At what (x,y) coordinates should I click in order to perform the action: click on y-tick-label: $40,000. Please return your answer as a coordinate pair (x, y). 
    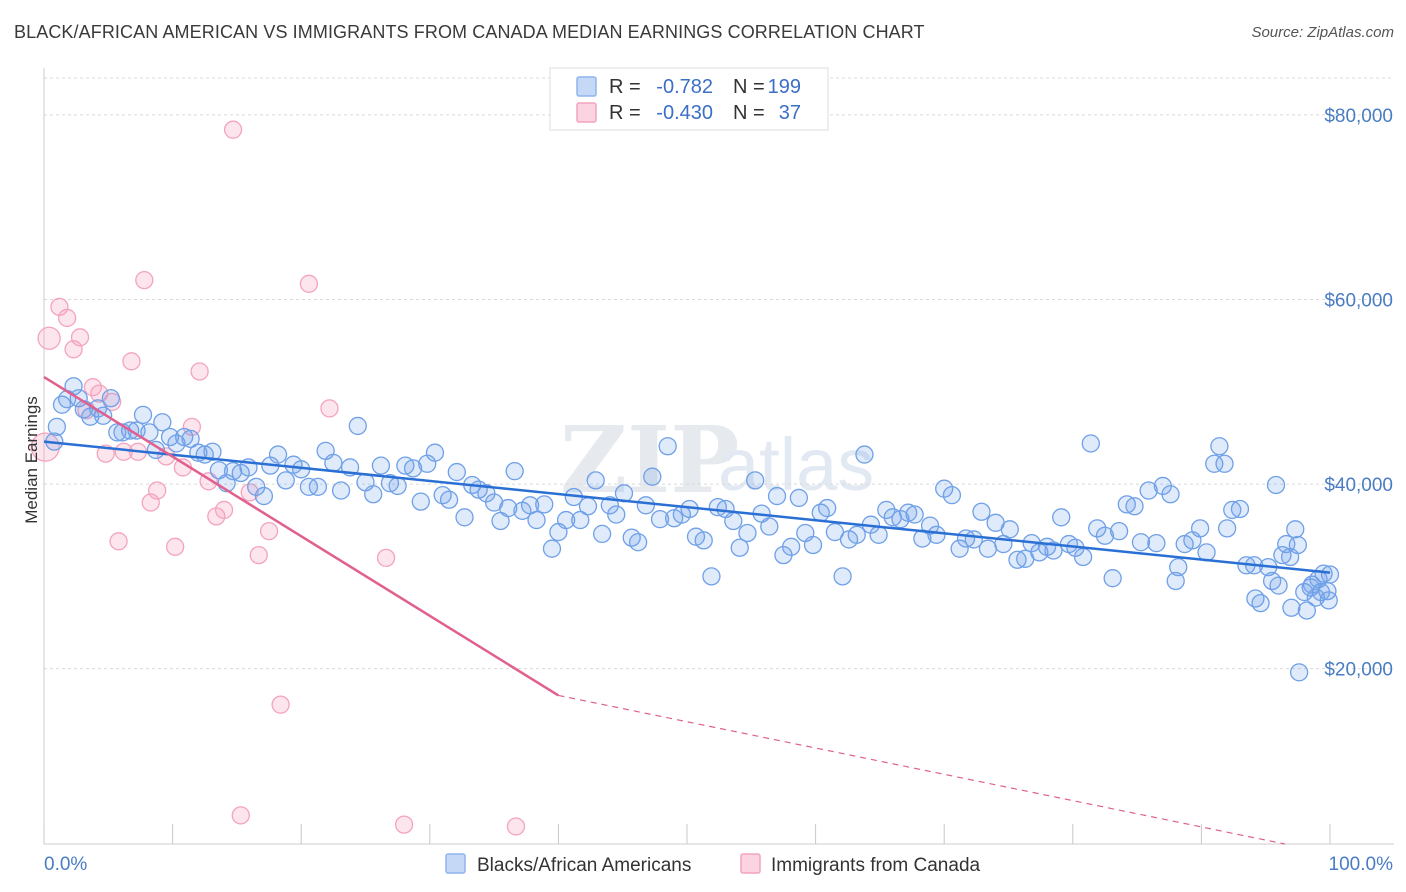
    Looking at the image, I should click on (1358, 485).